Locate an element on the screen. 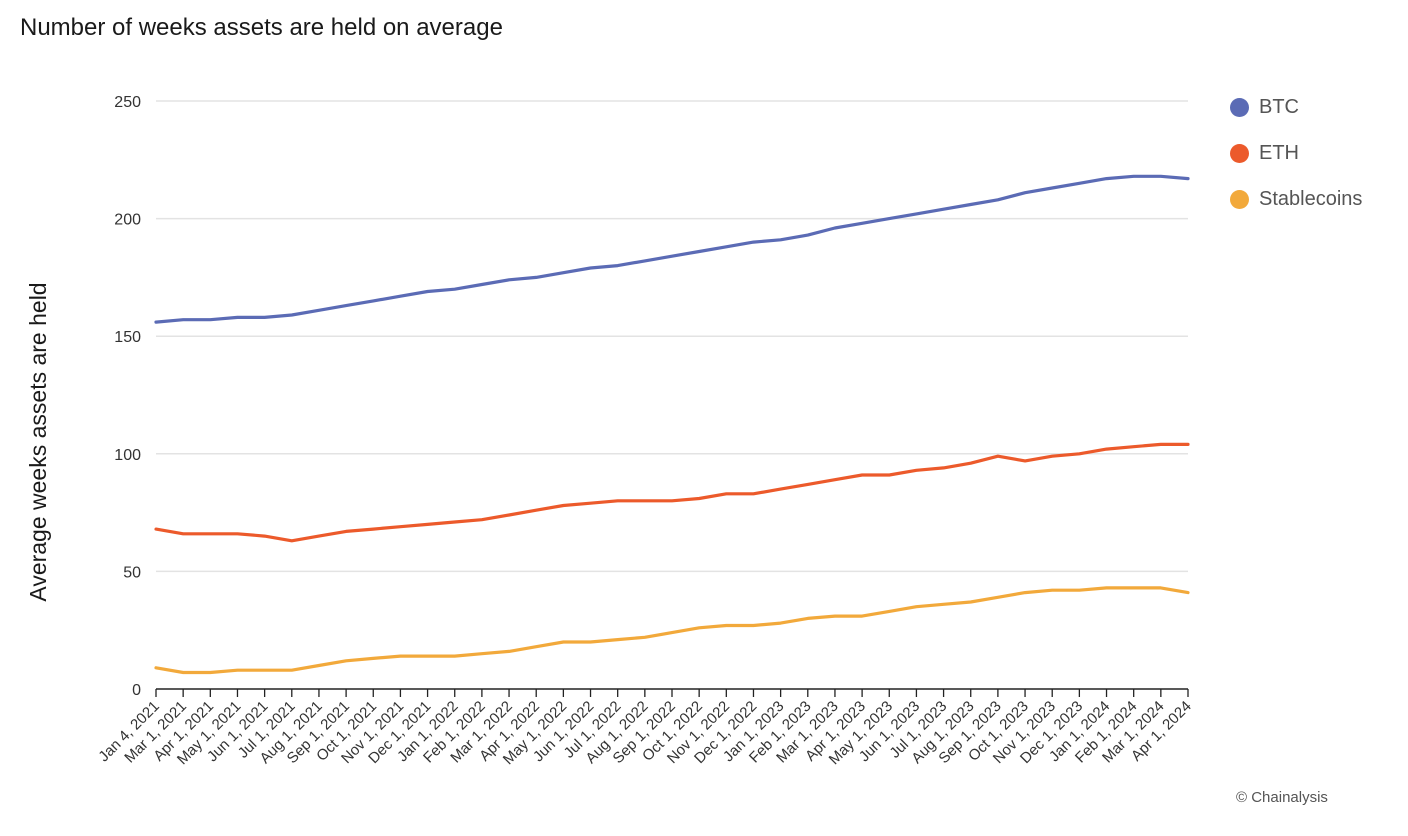 This screenshot has width=1408, height=836. legend-label: Stablecoins is located at coordinates (1311, 198).